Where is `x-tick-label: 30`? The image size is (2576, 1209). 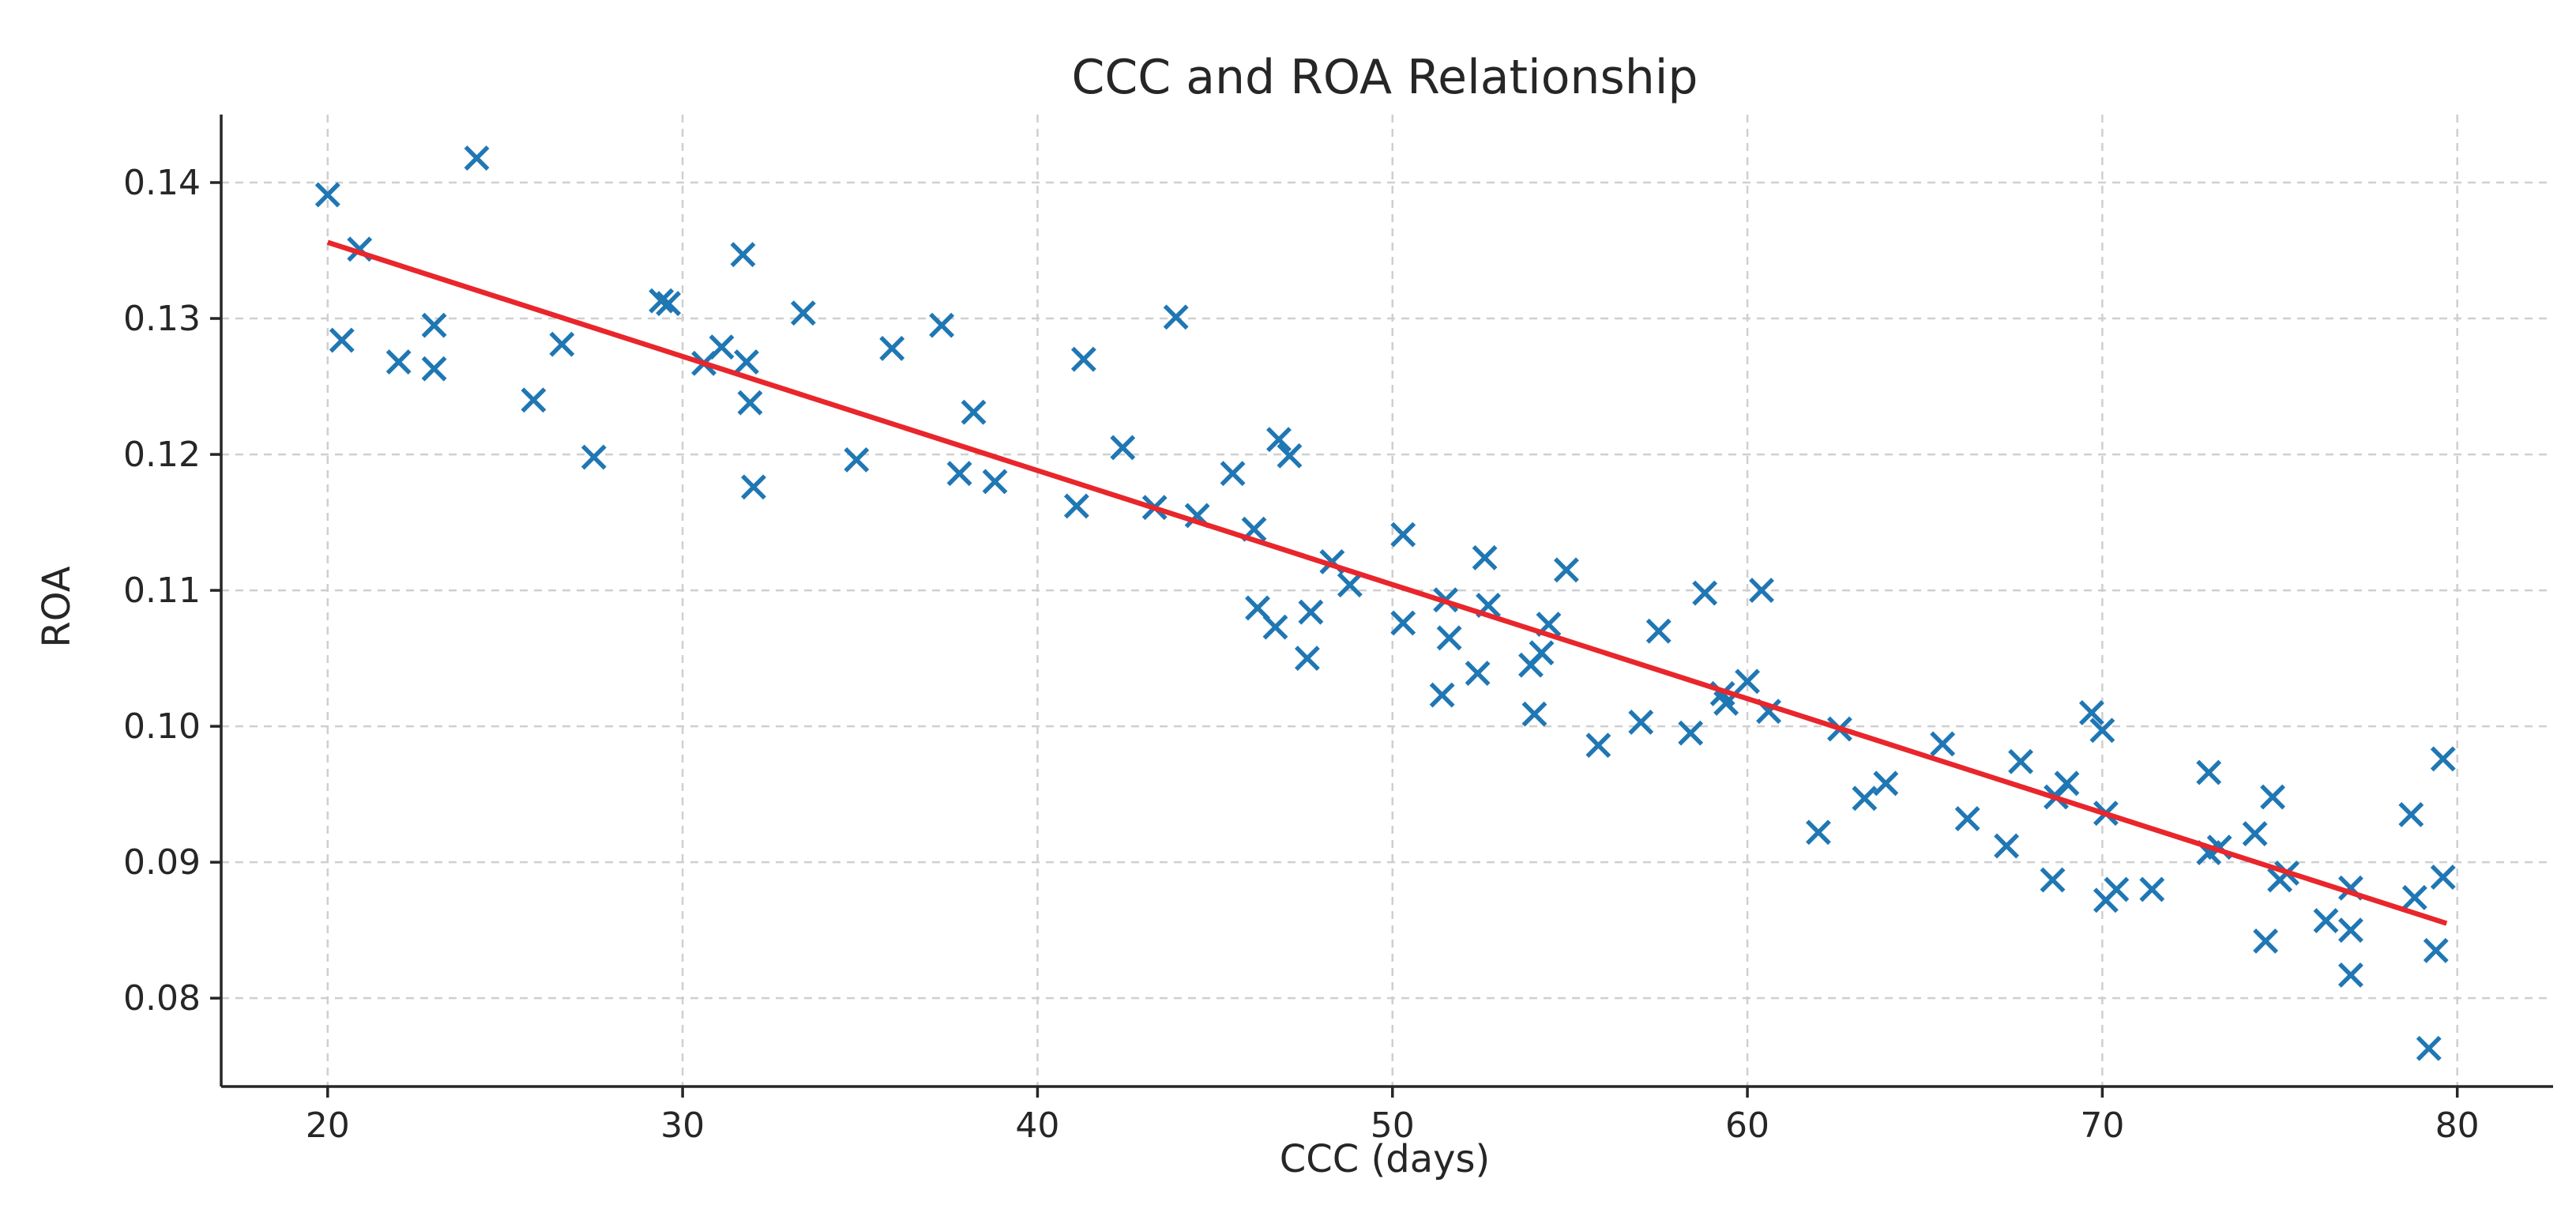 x-tick-label: 30 is located at coordinates (683, 1125).